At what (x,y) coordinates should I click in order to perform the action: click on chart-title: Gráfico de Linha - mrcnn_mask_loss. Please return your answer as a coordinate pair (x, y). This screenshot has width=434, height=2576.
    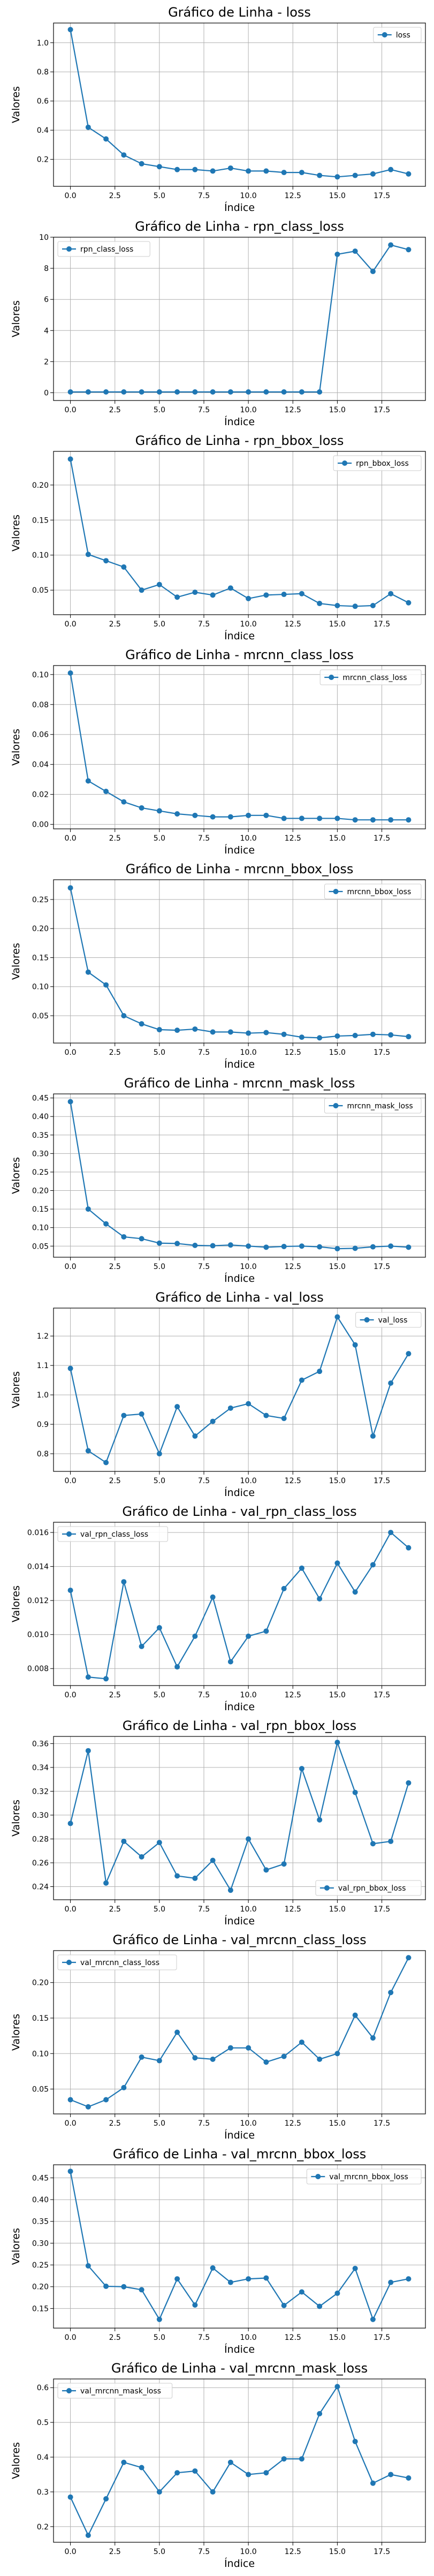
    Looking at the image, I should click on (240, 1083).